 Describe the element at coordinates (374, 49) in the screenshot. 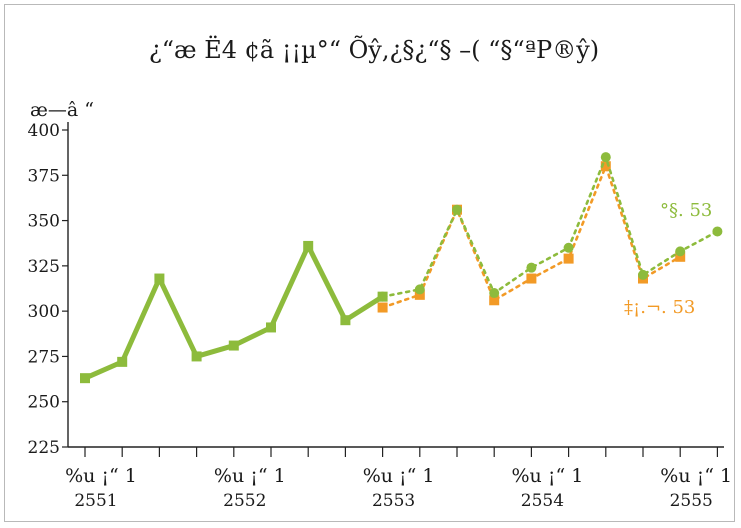

I see `chart-title: ¿“æ Ë4 ¢ã ¡¡µ°“ Õŷ,¿§¿“§ –( “§“ªP®ŷ)` at that location.